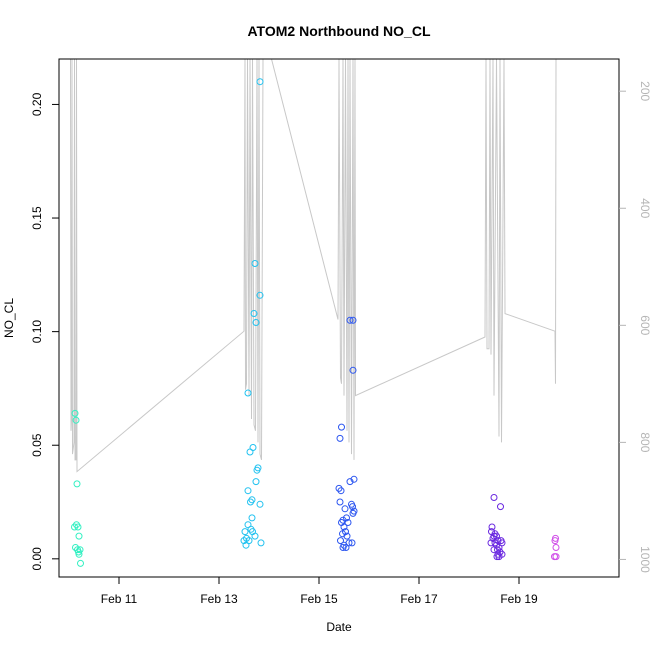 Image resolution: width=650 pixels, height=650 pixels. Describe the element at coordinates (338, 31) in the screenshot. I see `chart-title: ATOM2 Northbound NO_CL` at that location.